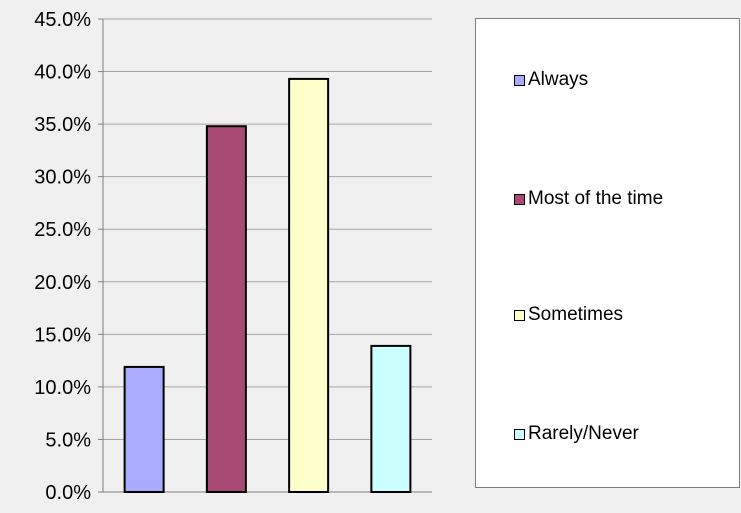 The image size is (741, 513). I want to click on legend-swatch-most-of-the-time, so click(519, 199).